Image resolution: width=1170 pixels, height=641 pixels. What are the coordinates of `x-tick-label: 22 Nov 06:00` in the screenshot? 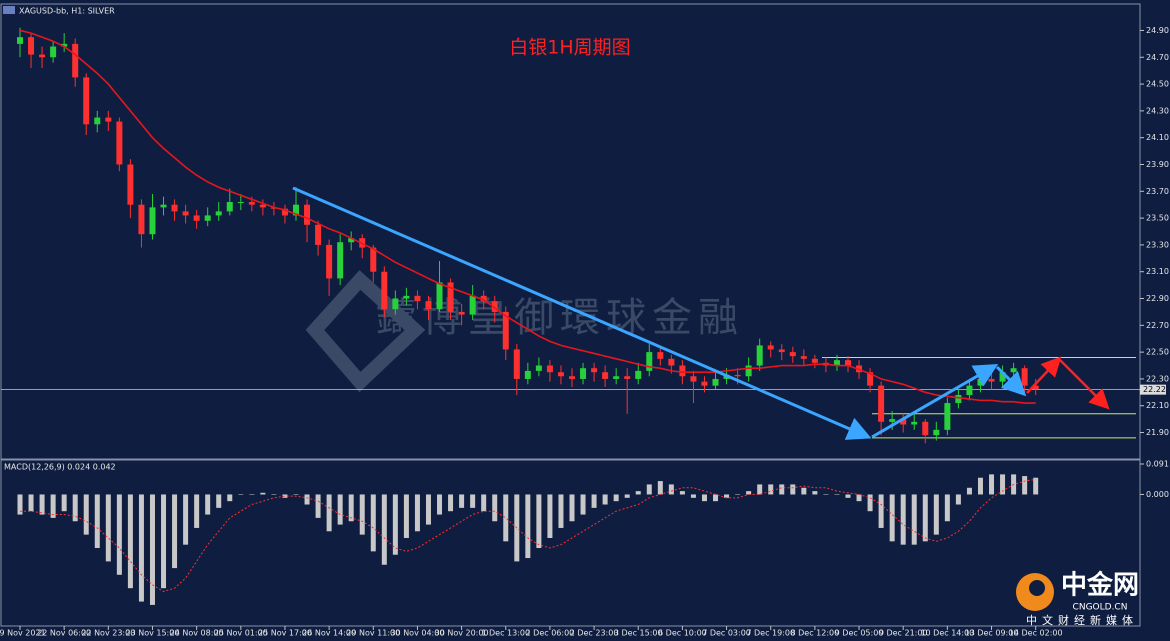 It's located at (64, 633).